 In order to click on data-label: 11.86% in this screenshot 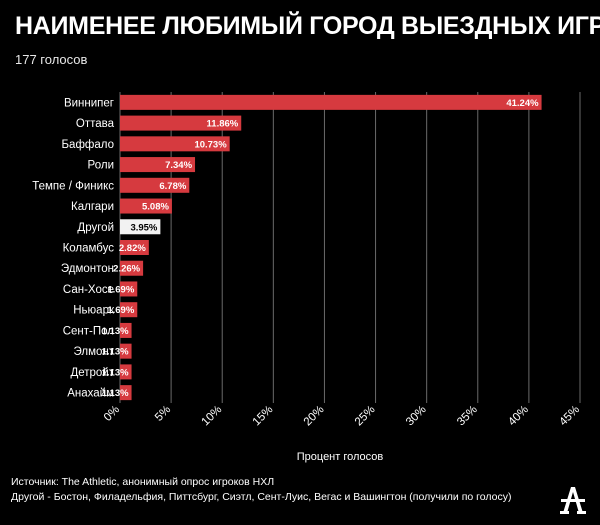, I will do `click(223, 124)`.